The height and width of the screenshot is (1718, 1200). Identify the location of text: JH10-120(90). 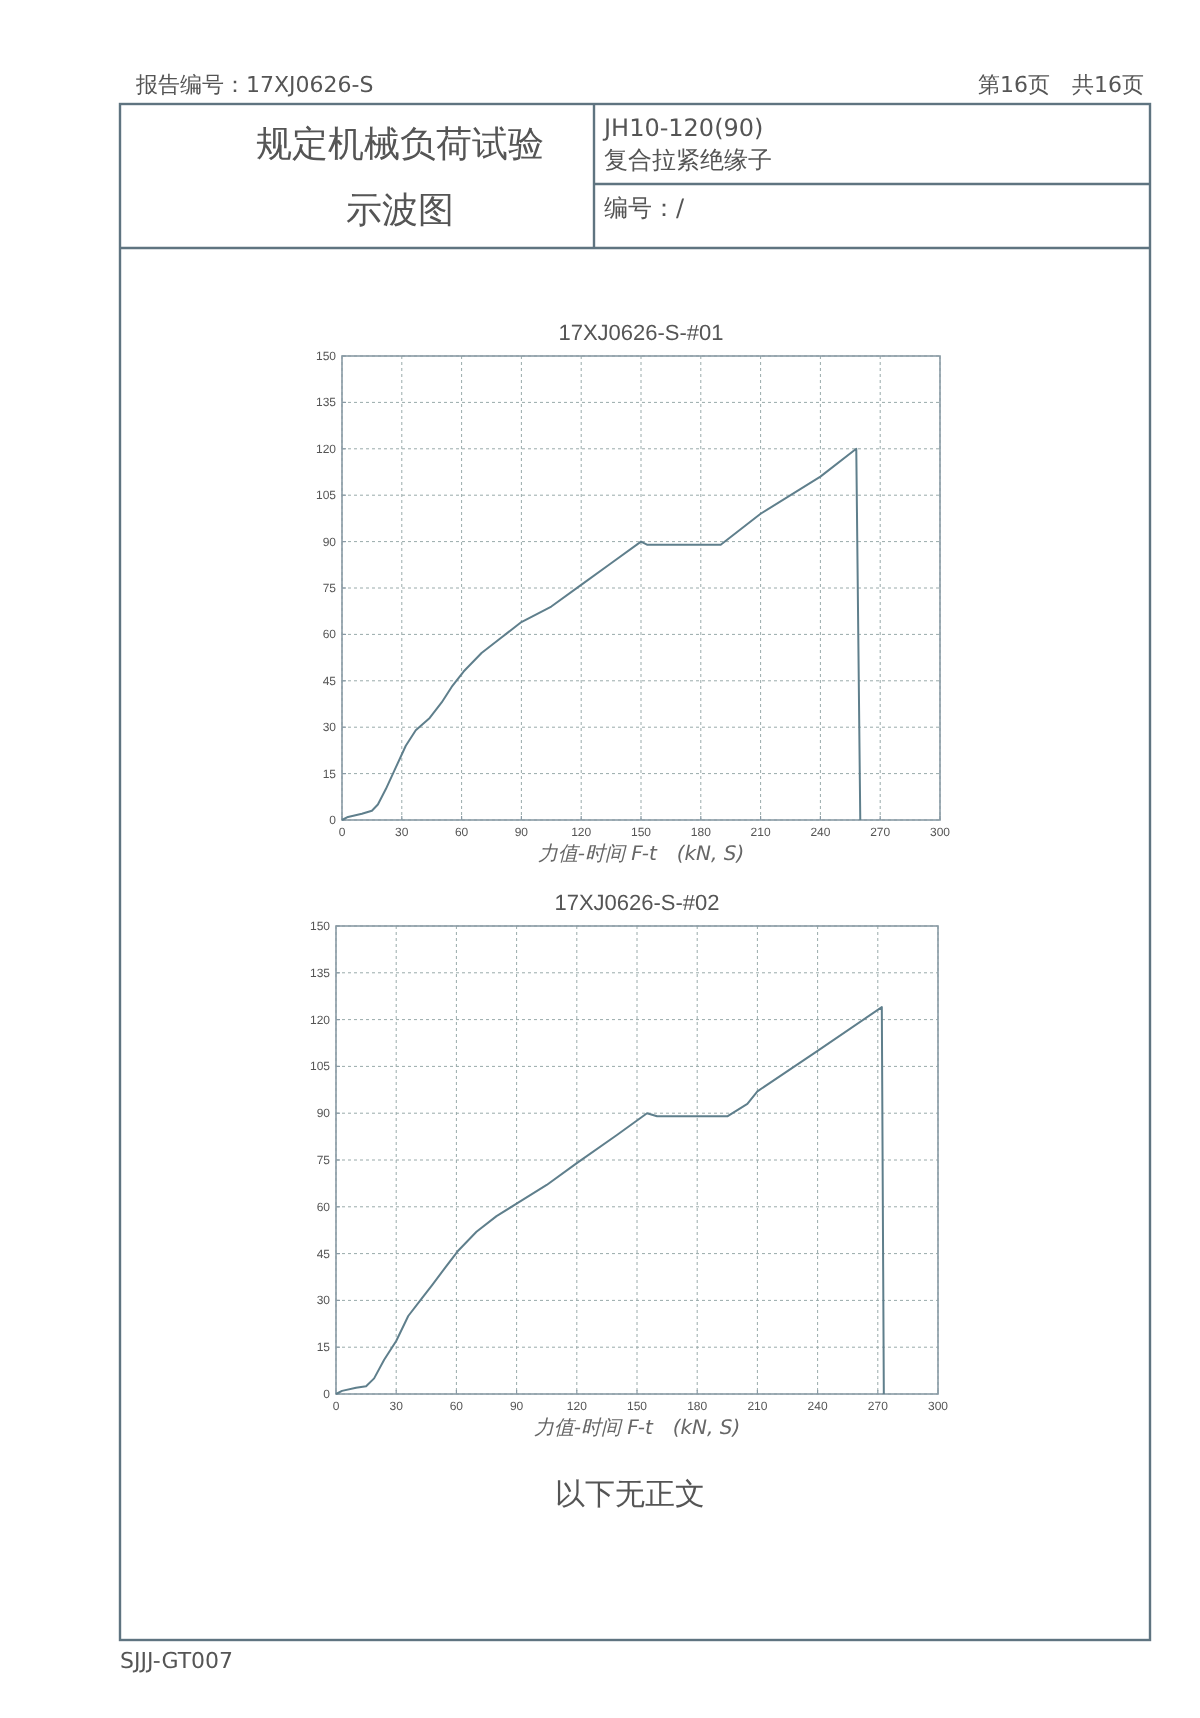
(683, 128).